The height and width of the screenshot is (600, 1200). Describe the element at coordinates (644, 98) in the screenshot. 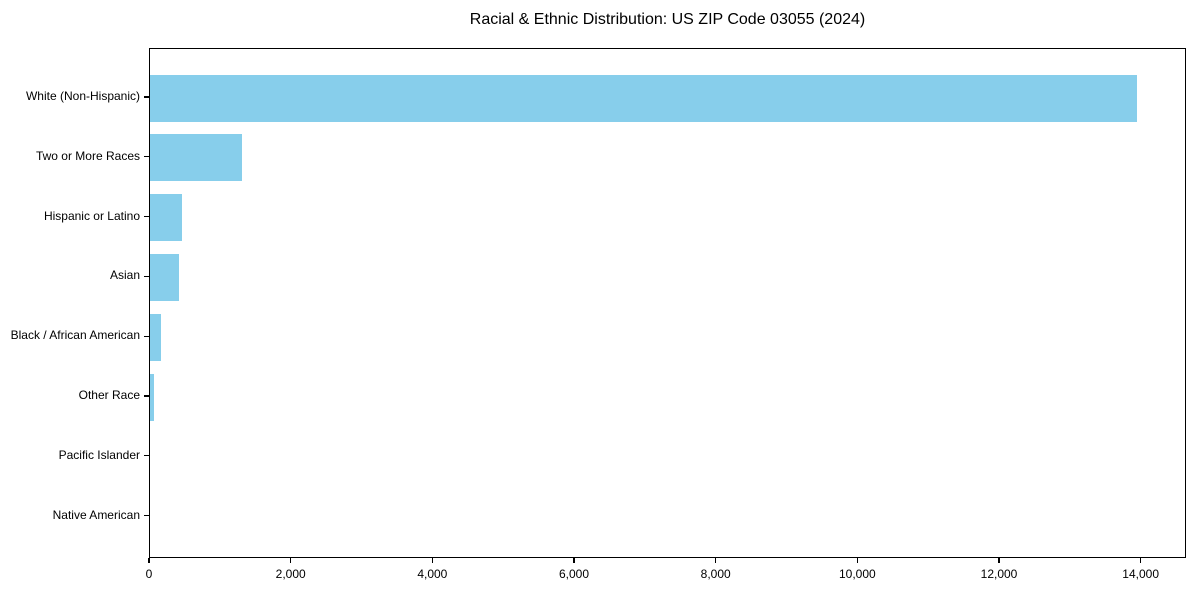

I see `bar-white-non-hispanic-` at that location.